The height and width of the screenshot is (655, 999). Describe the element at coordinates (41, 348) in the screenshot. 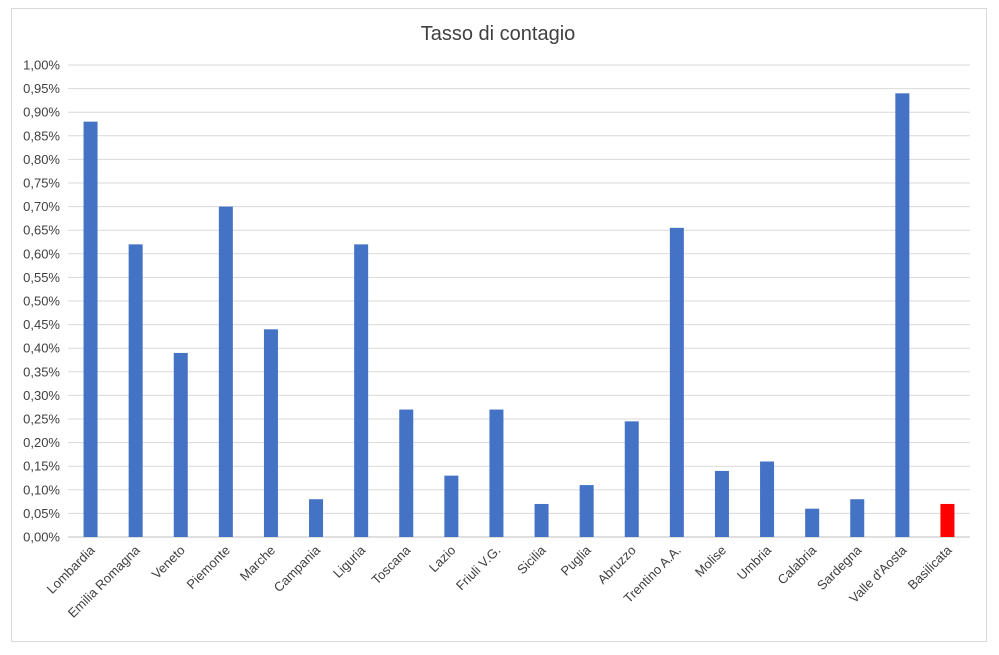

I see `y-tick-label: 0,40%` at that location.